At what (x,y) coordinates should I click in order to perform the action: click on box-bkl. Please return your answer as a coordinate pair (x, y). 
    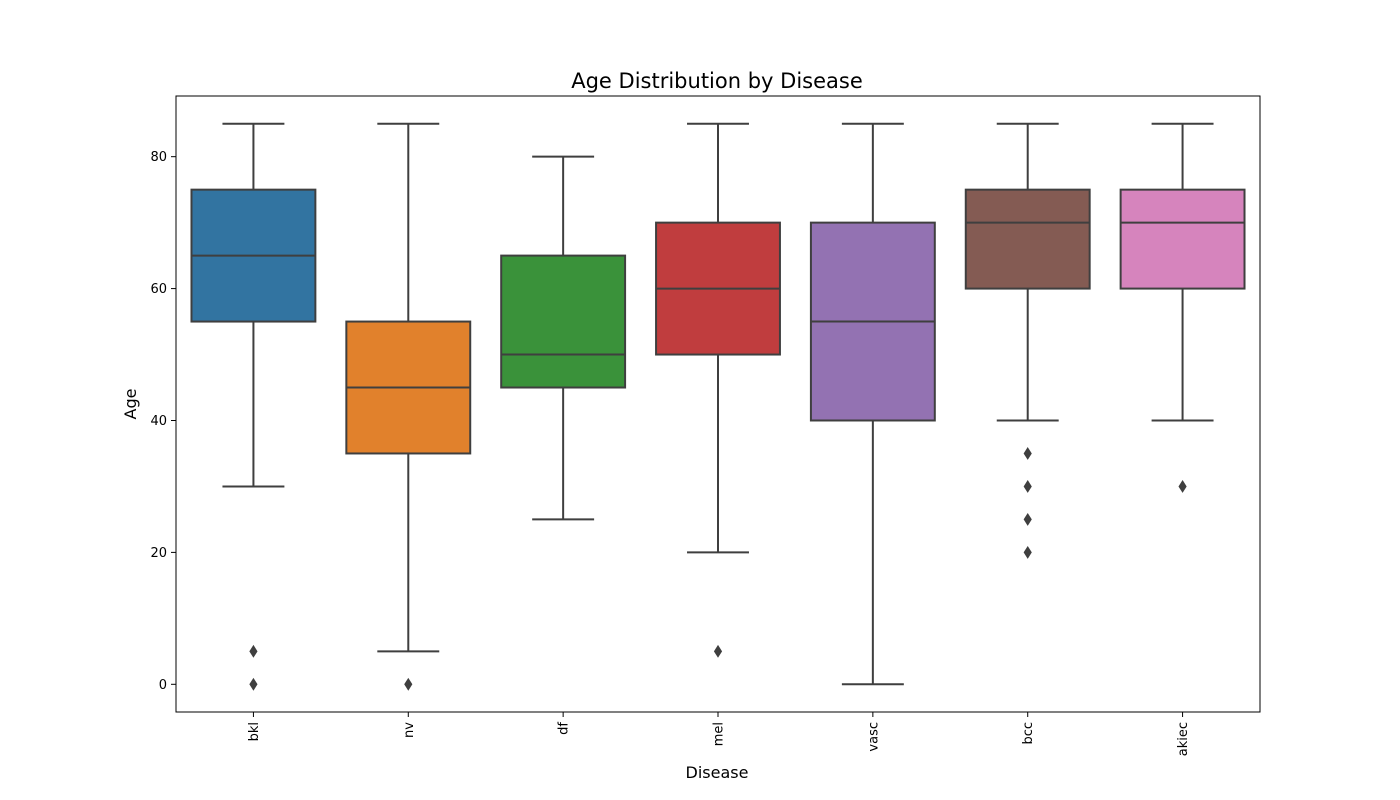
    Looking at the image, I should click on (253, 406).